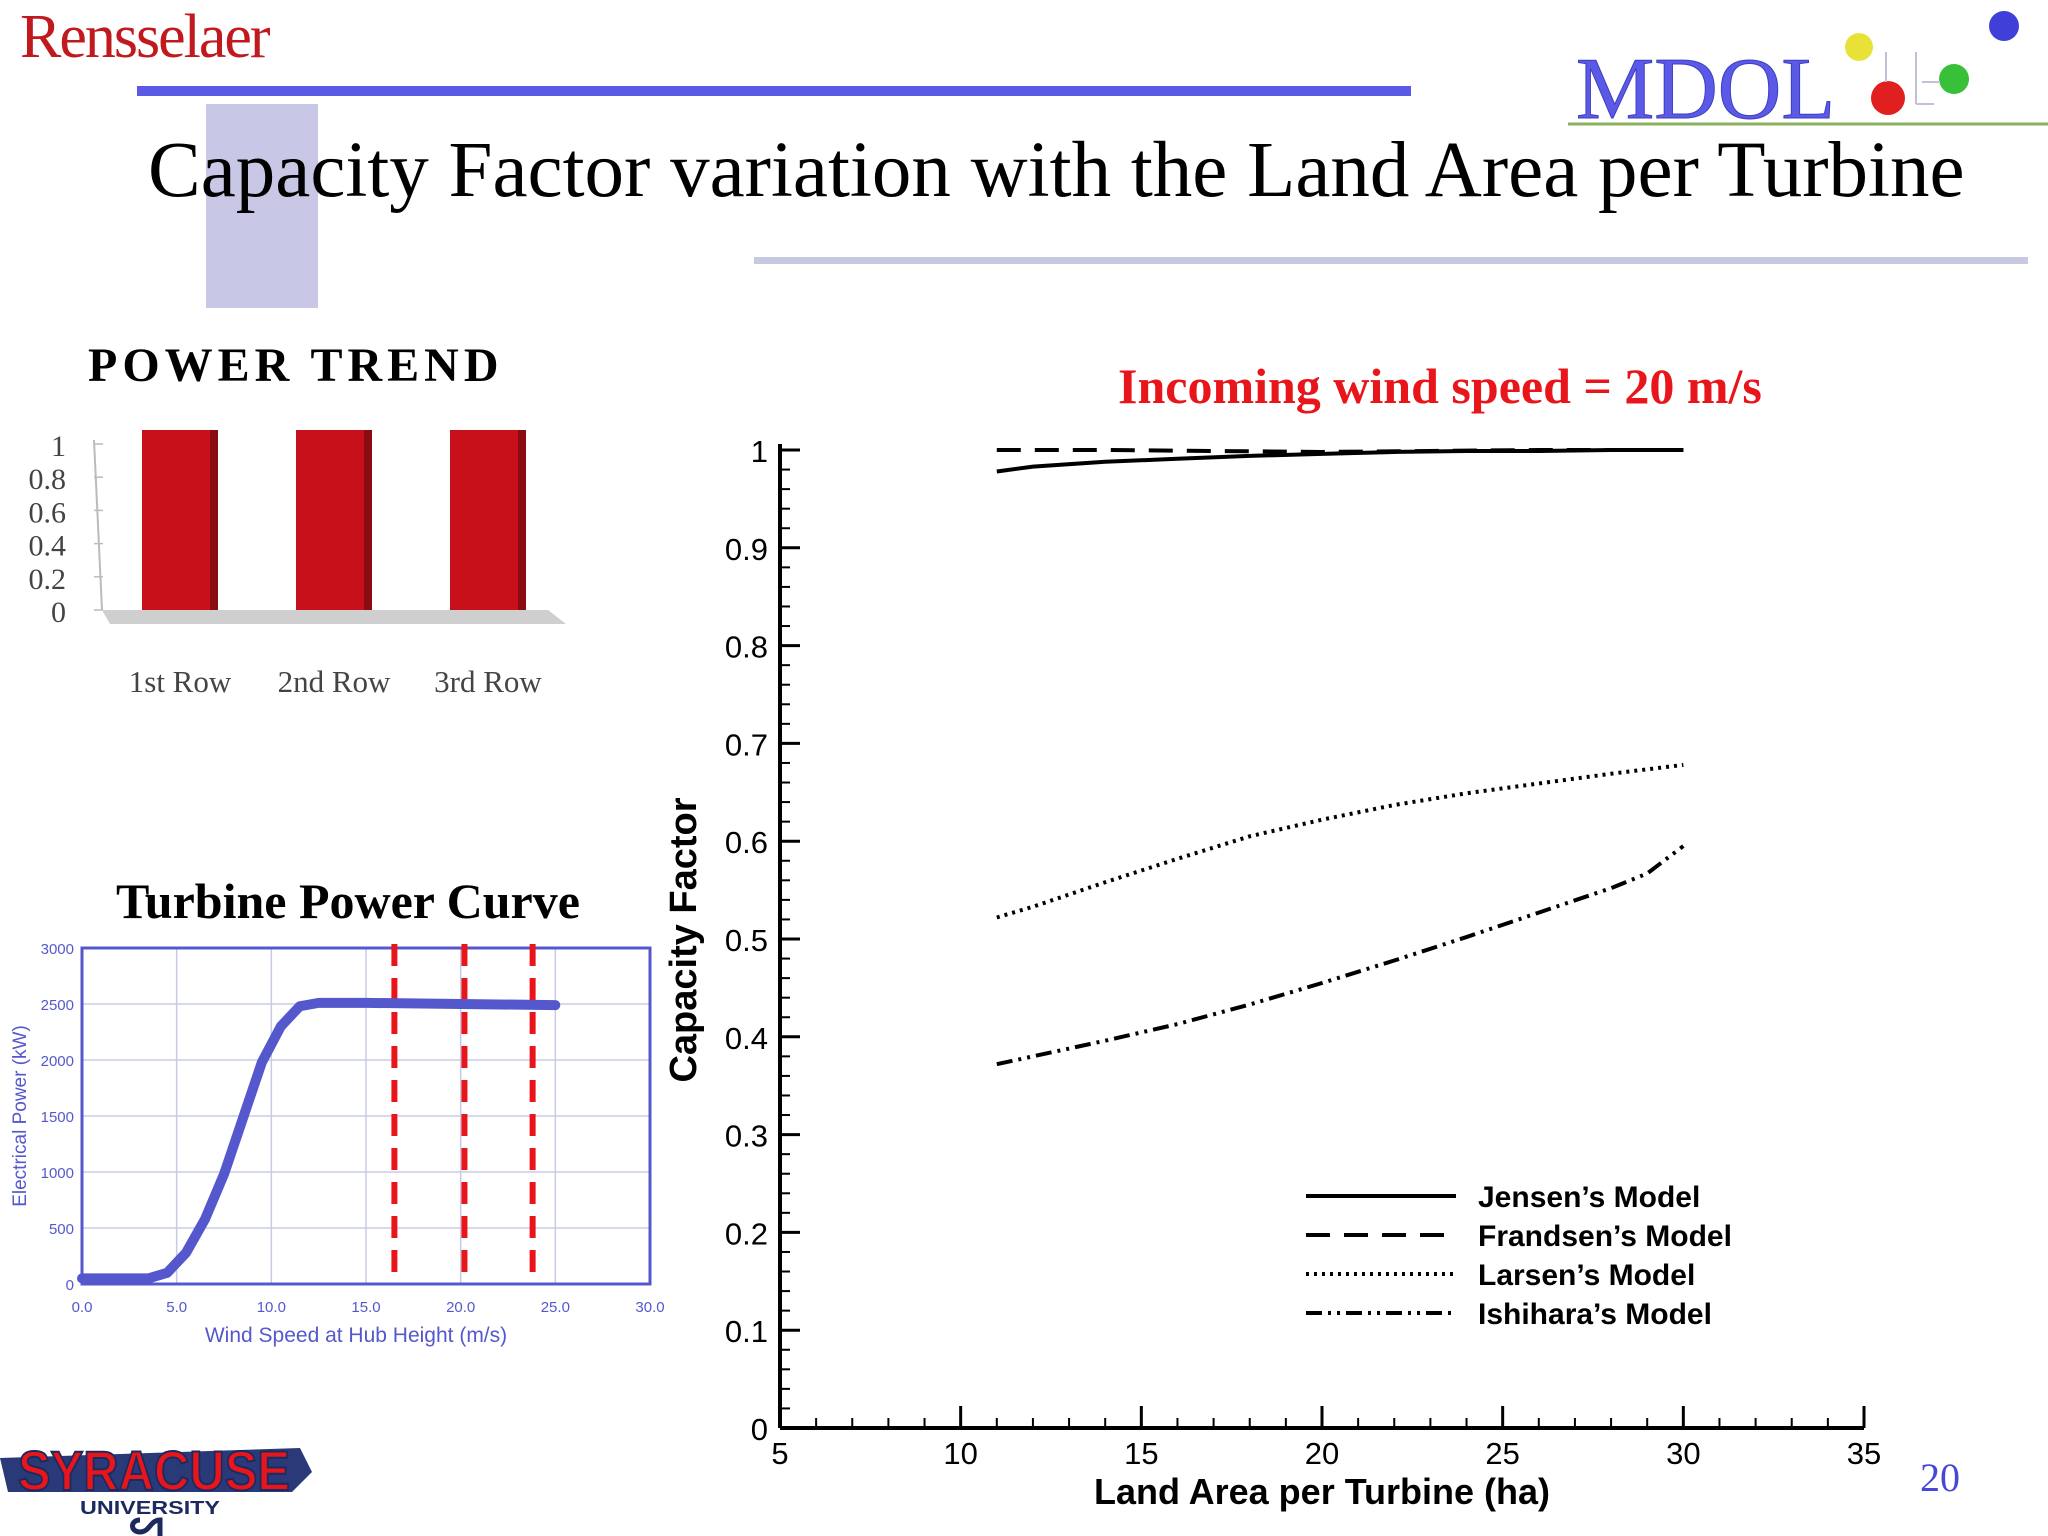 This screenshot has height=1536, width=2048. I want to click on power-curve-x-tick-label: 20.0, so click(460, 1307).